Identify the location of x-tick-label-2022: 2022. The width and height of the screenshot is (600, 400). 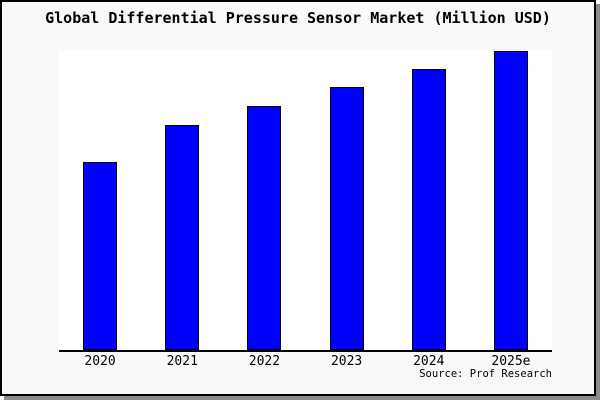
(264, 361).